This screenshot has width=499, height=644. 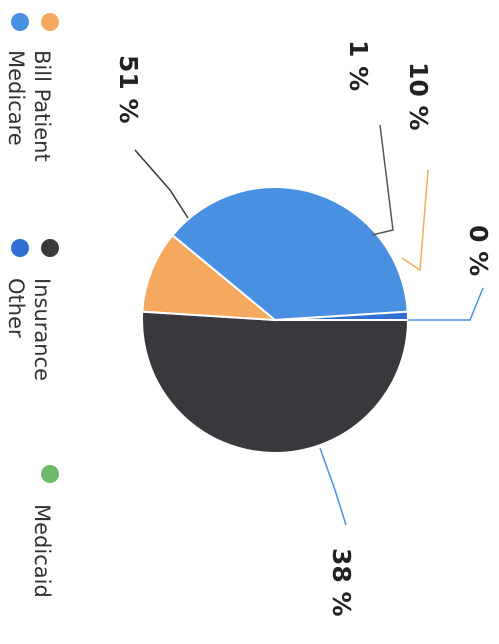 What do you see at coordinates (16, 308) in the screenshot?
I see `legend-label-other: Other` at bounding box center [16, 308].